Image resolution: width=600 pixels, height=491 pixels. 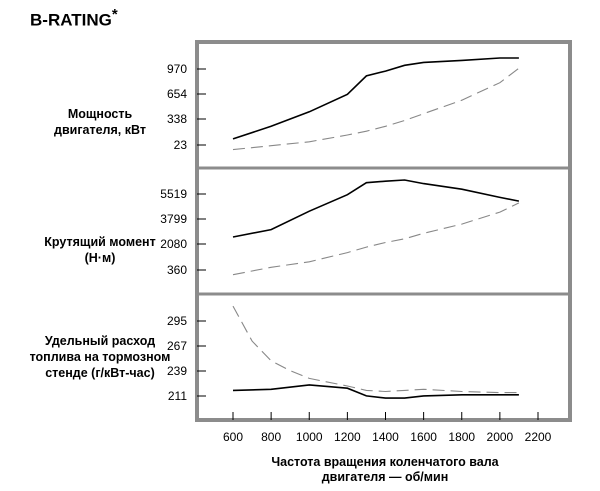 What do you see at coordinates (177, 119) in the screenshot?
I see `power-y-tick-label: 338` at bounding box center [177, 119].